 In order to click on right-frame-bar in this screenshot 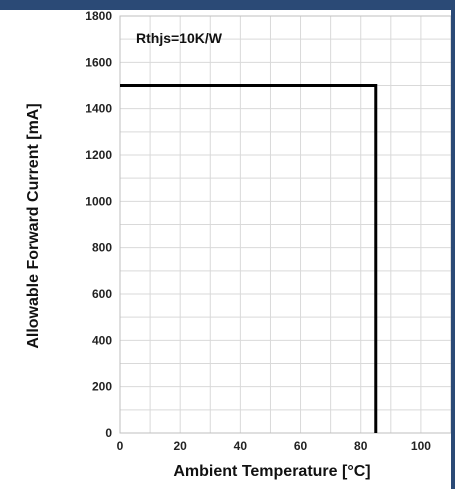, I will do `click(453, 244)`.